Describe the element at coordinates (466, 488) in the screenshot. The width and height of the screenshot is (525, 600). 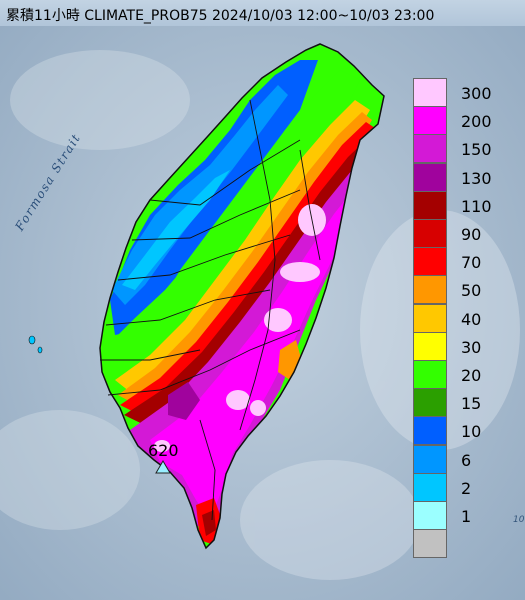
I see `legend-label: 2` at that location.